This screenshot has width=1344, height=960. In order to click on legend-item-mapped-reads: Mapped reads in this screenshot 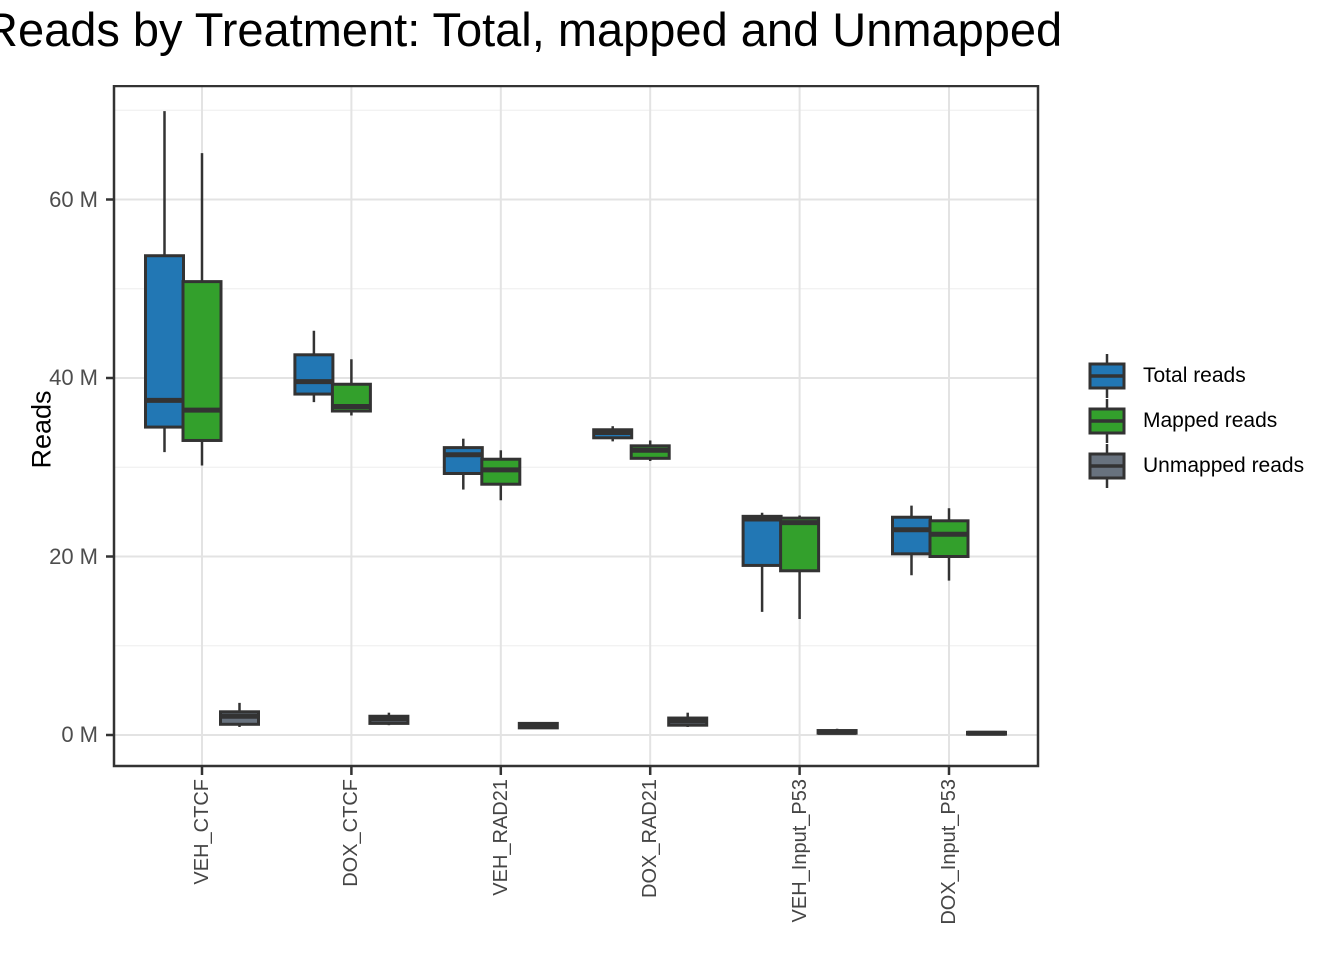, I will do `click(1195, 420)`.